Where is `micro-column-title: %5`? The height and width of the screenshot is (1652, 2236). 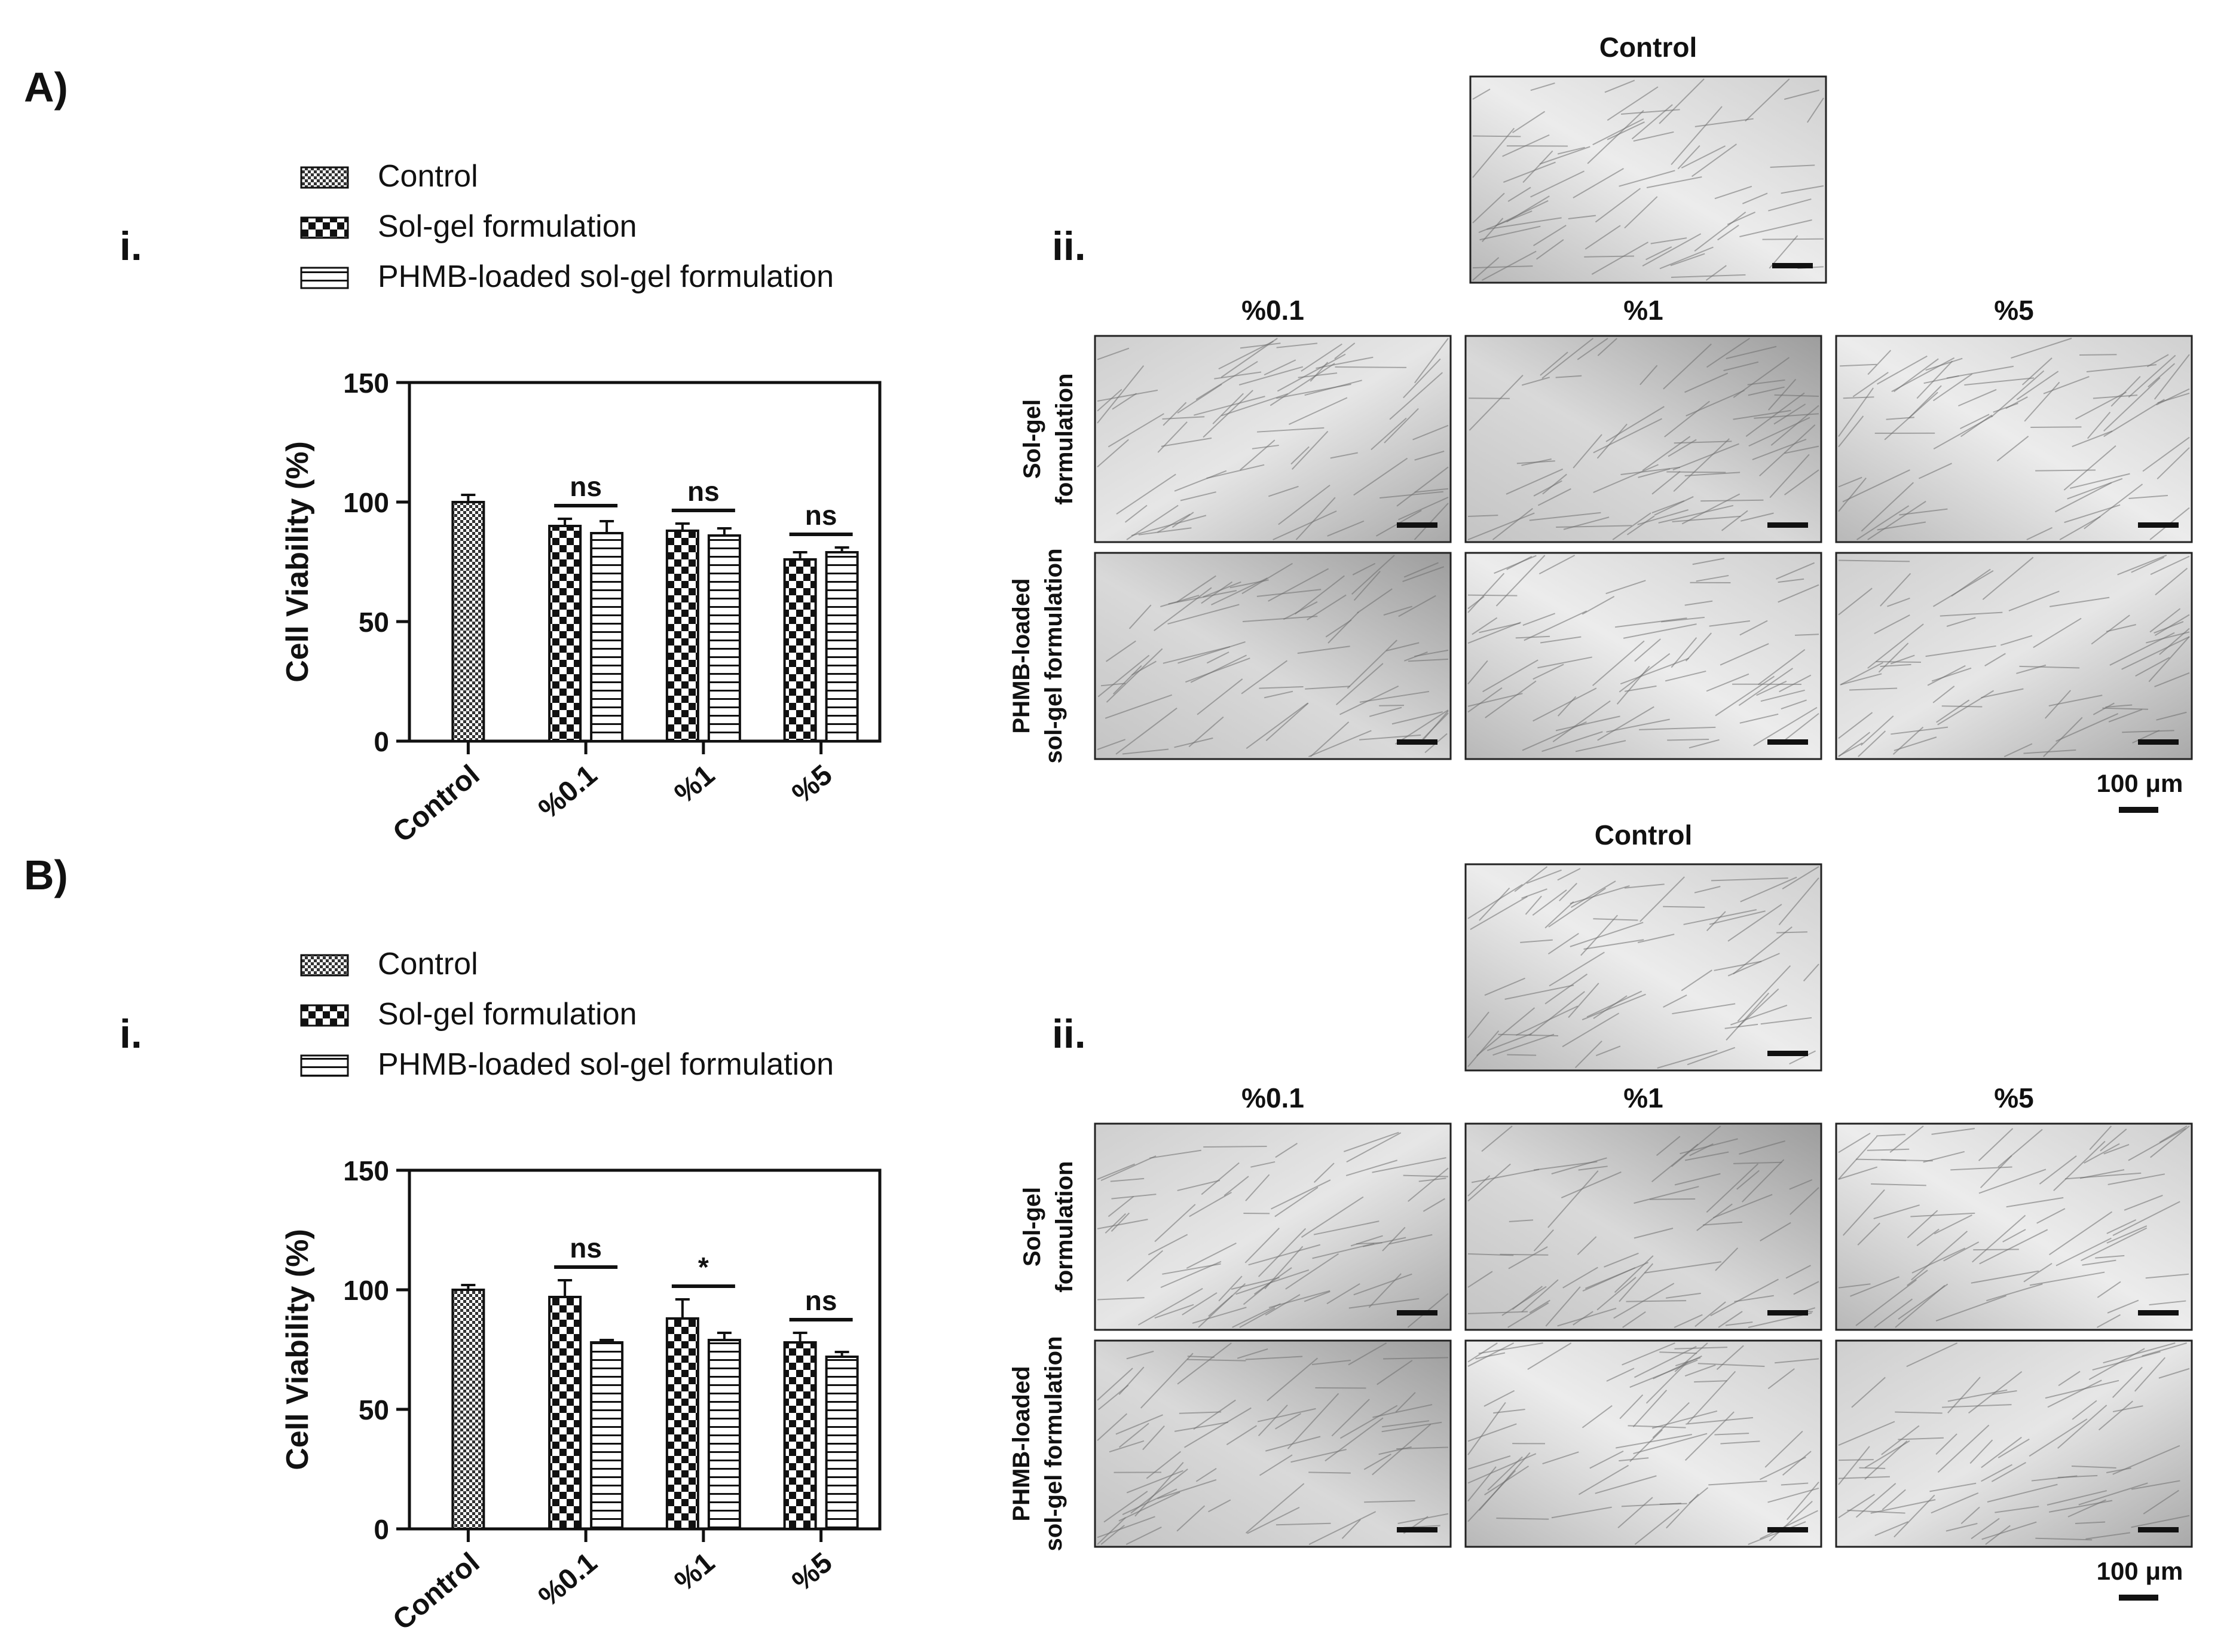 micro-column-title: %5 is located at coordinates (2014, 1097).